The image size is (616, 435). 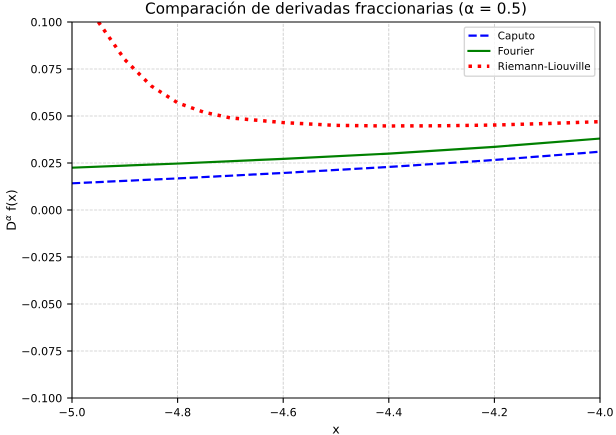 I want to click on y-tick-label: −0.025, so click(x=42, y=257).